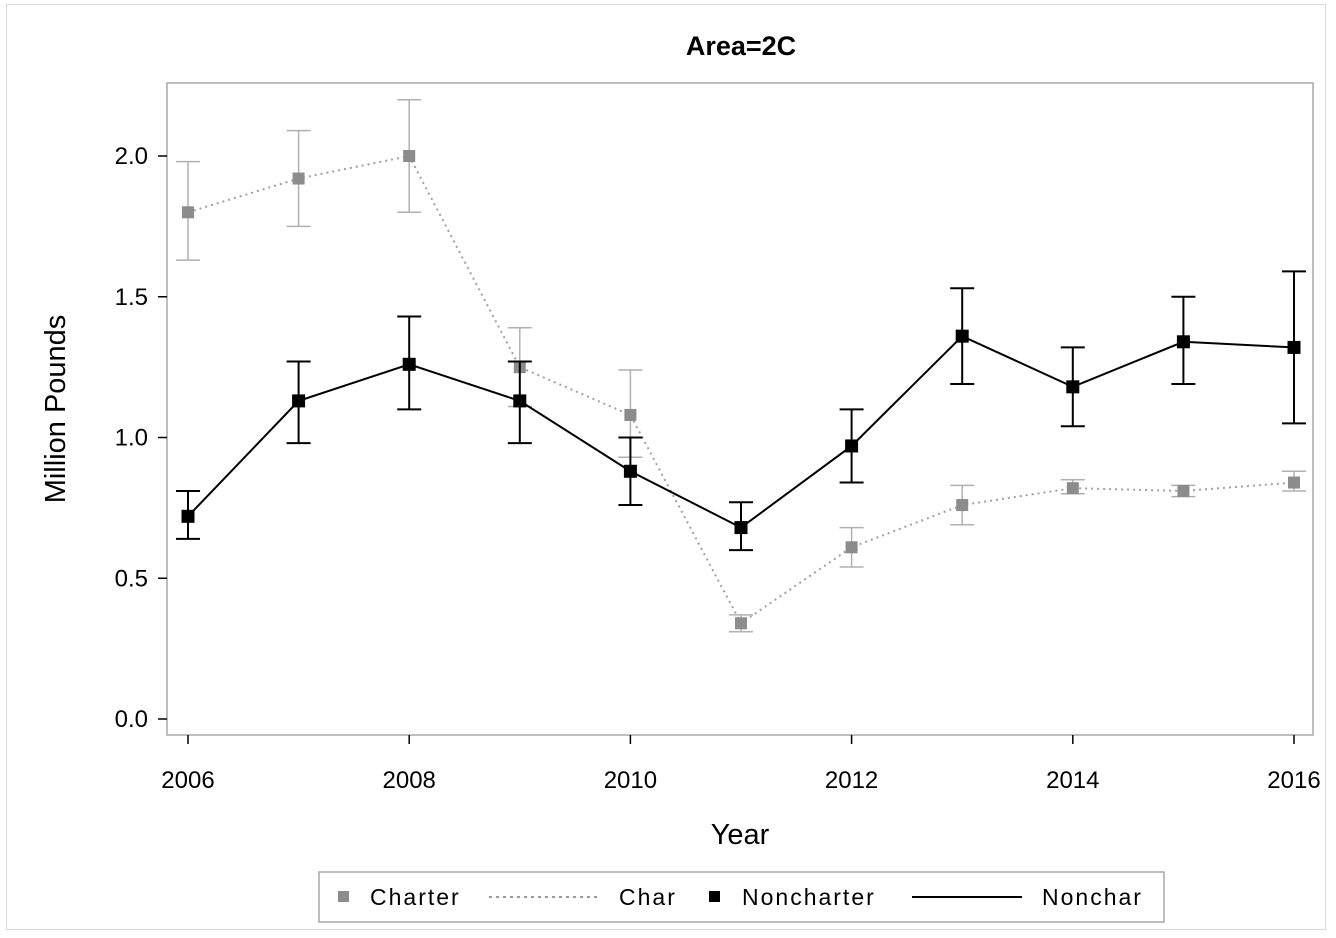 Image resolution: width=1336 pixels, height=938 pixels. I want to click on x-tick-label: 2012, so click(851, 780).